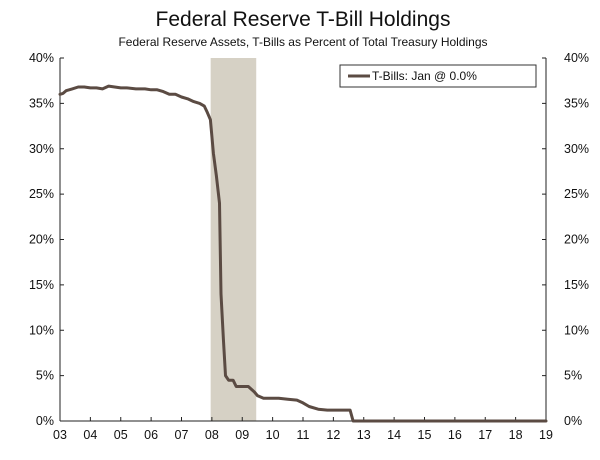  Describe the element at coordinates (121, 435) in the screenshot. I see `x-tick-label: 05` at that location.